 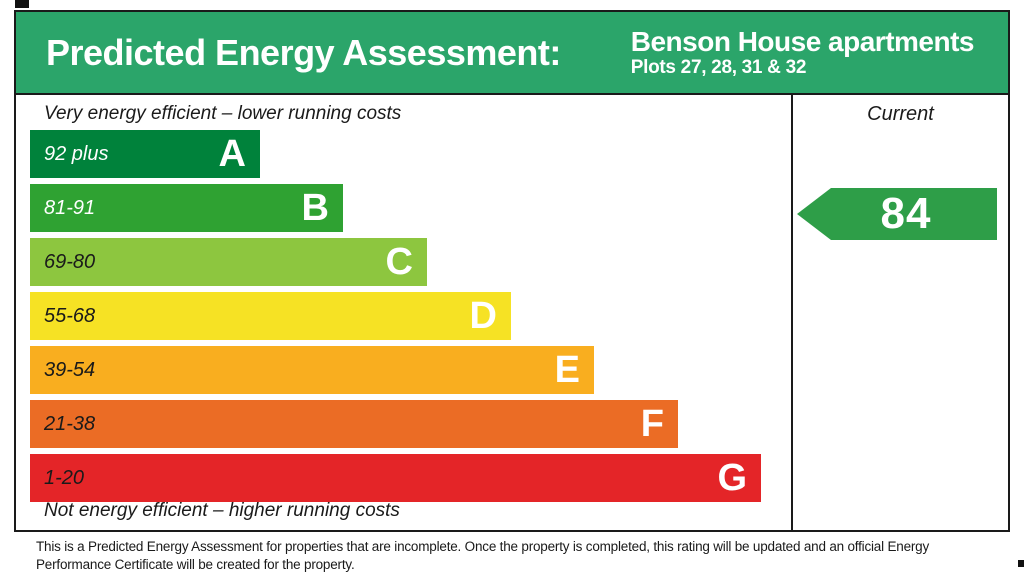 What do you see at coordinates (567, 370) in the screenshot?
I see `epc-band-letter: E` at bounding box center [567, 370].